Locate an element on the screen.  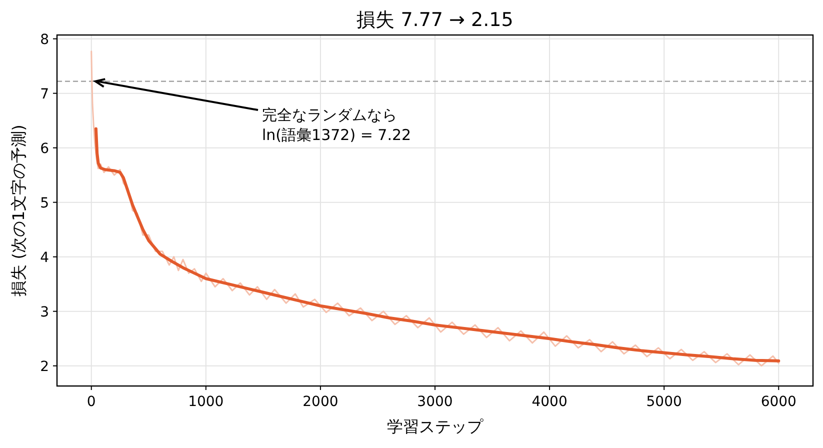
y-tick-label: 3 is located at coordinates (44, 312).